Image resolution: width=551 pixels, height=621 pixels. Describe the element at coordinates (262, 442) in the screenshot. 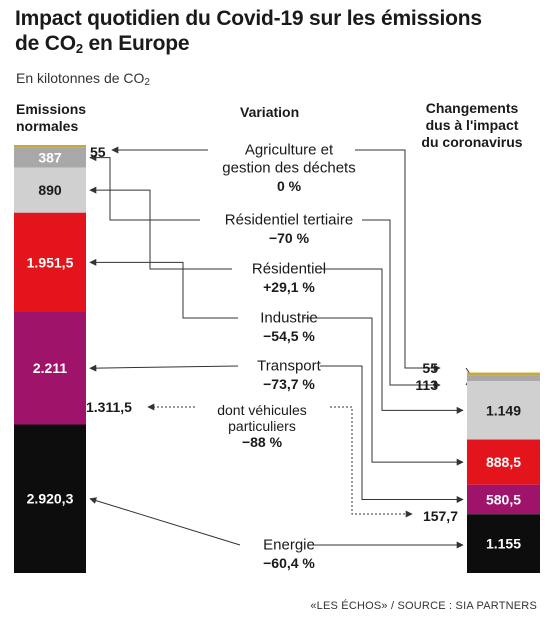

I see `variation-percent-vehicles: −88 %` at that location.